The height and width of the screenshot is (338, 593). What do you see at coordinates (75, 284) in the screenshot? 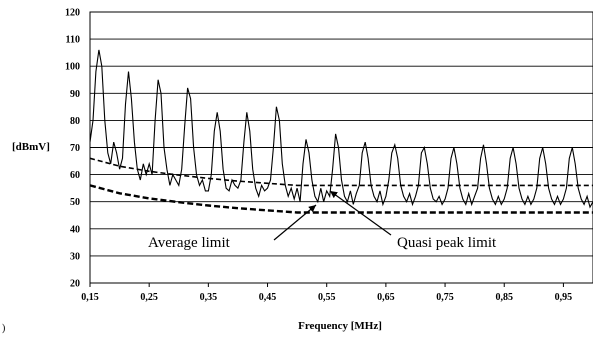
I see `y-tick-label: 20` at bounding box center [75, 284].